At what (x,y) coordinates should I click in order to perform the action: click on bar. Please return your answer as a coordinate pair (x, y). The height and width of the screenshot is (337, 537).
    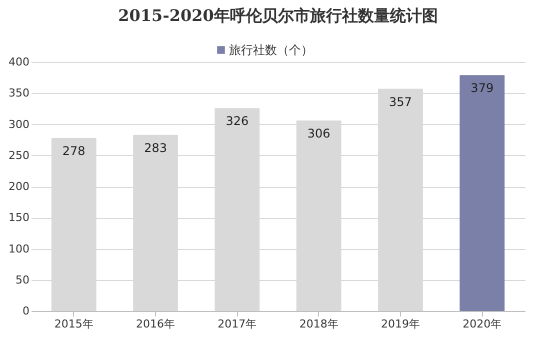
    Looking at the image, I should click on (482, 193).